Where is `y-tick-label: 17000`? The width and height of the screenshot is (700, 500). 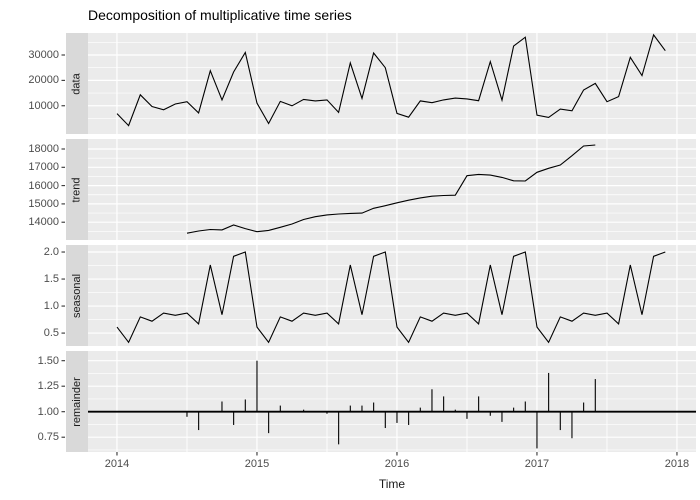 y-tick-label: 17000 is located at coordinates (43, 167).